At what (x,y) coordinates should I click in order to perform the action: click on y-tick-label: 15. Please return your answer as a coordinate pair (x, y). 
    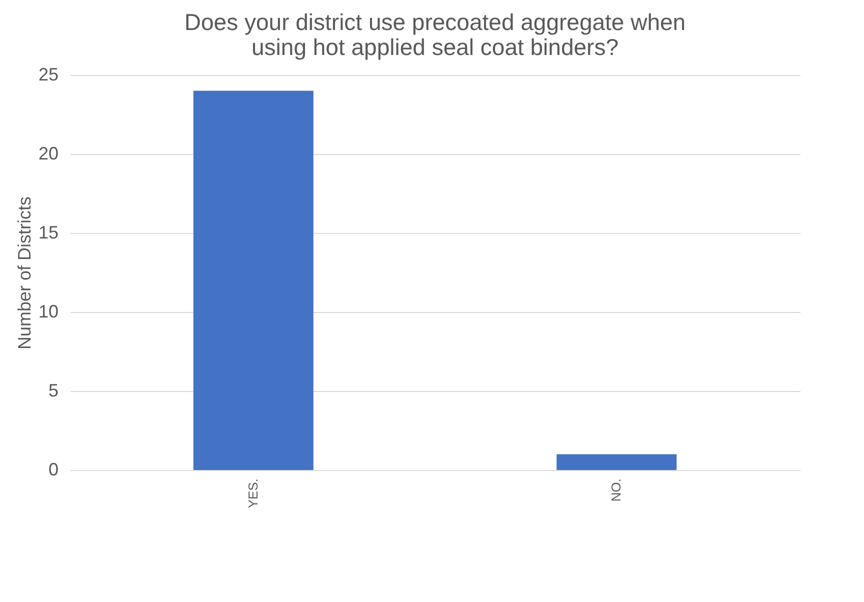
    Looking at the image, I should click on (48, 232).